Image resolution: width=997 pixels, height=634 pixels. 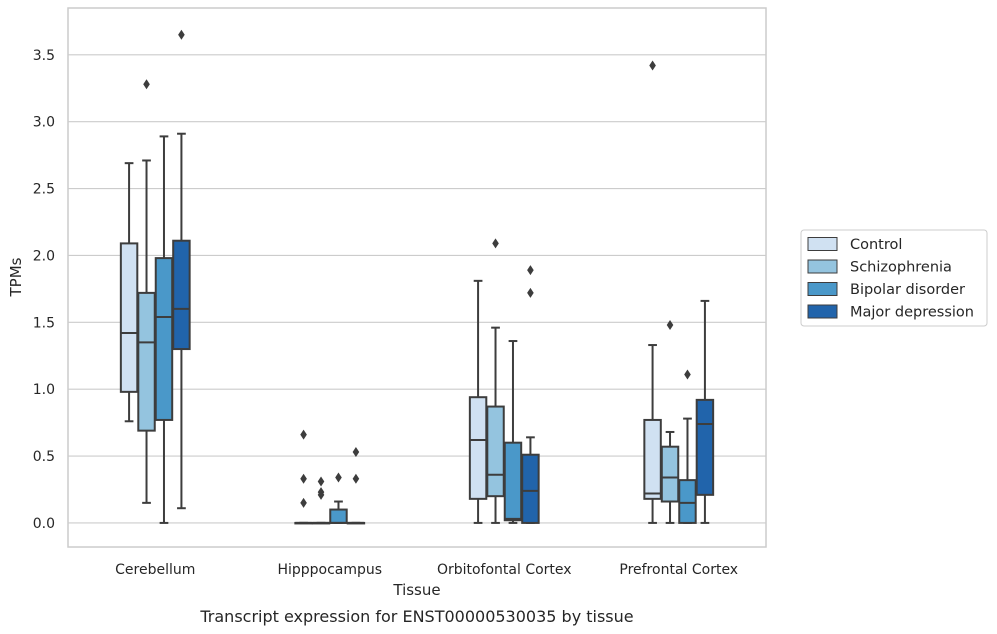 What do you see at coordinates (44, 190) in the screenshot?
I see `y-tick-label: 2.5` at bounding box center [44, 190].